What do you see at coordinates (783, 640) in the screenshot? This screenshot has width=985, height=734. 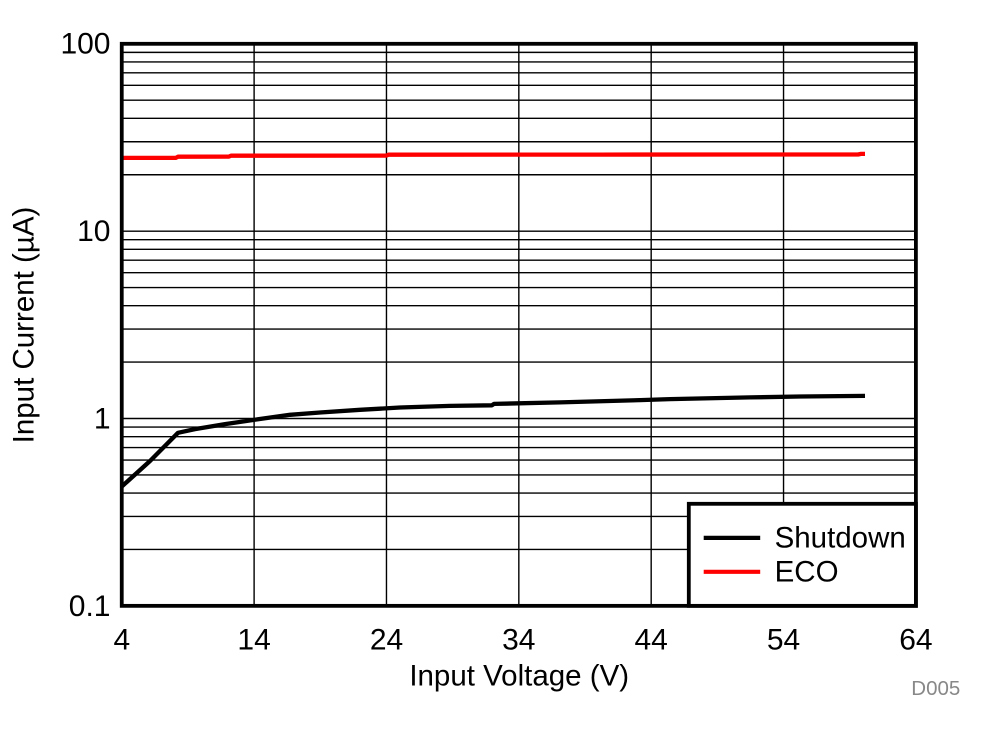 I see `svg-text: 54` at bounding box center [783, 640].